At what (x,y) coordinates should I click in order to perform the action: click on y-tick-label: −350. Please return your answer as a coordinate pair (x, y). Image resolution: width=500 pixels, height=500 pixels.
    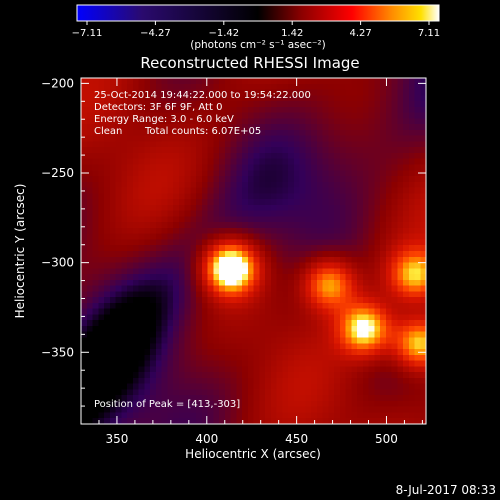
    Looking at the image, I should click on (57, 352).